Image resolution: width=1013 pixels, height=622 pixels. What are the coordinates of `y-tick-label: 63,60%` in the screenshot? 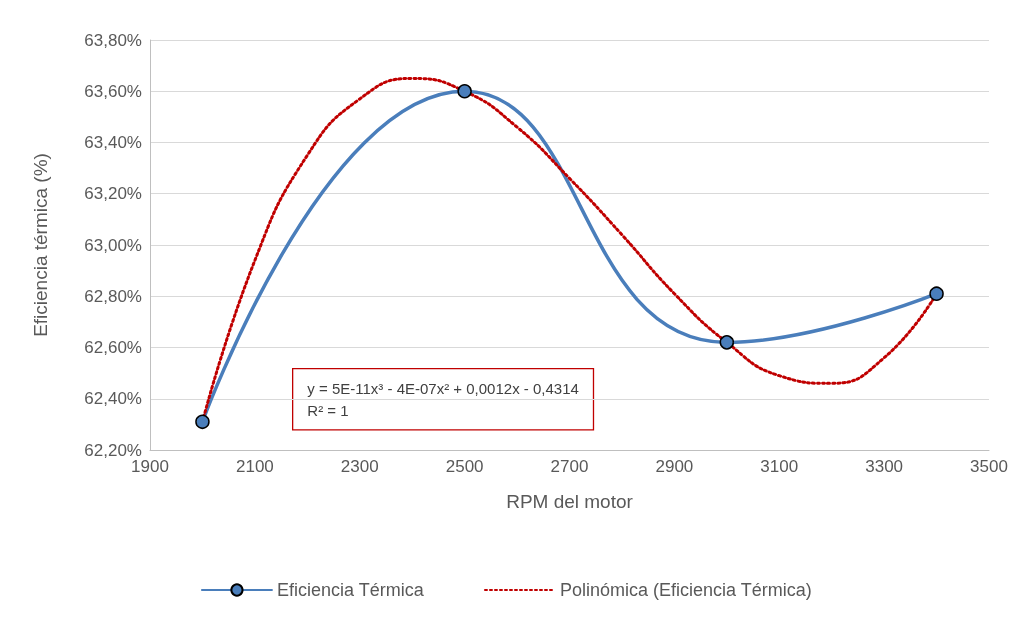 It's located at (113, 91).